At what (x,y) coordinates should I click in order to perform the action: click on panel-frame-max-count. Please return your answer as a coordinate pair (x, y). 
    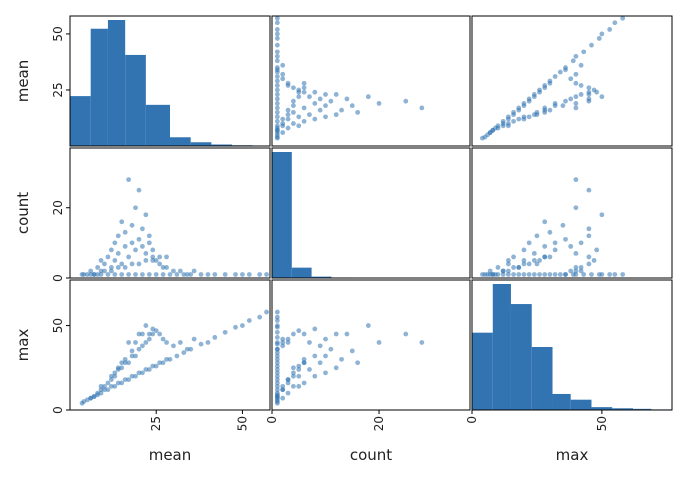
    Looking at the image, I should click on (371, 345).